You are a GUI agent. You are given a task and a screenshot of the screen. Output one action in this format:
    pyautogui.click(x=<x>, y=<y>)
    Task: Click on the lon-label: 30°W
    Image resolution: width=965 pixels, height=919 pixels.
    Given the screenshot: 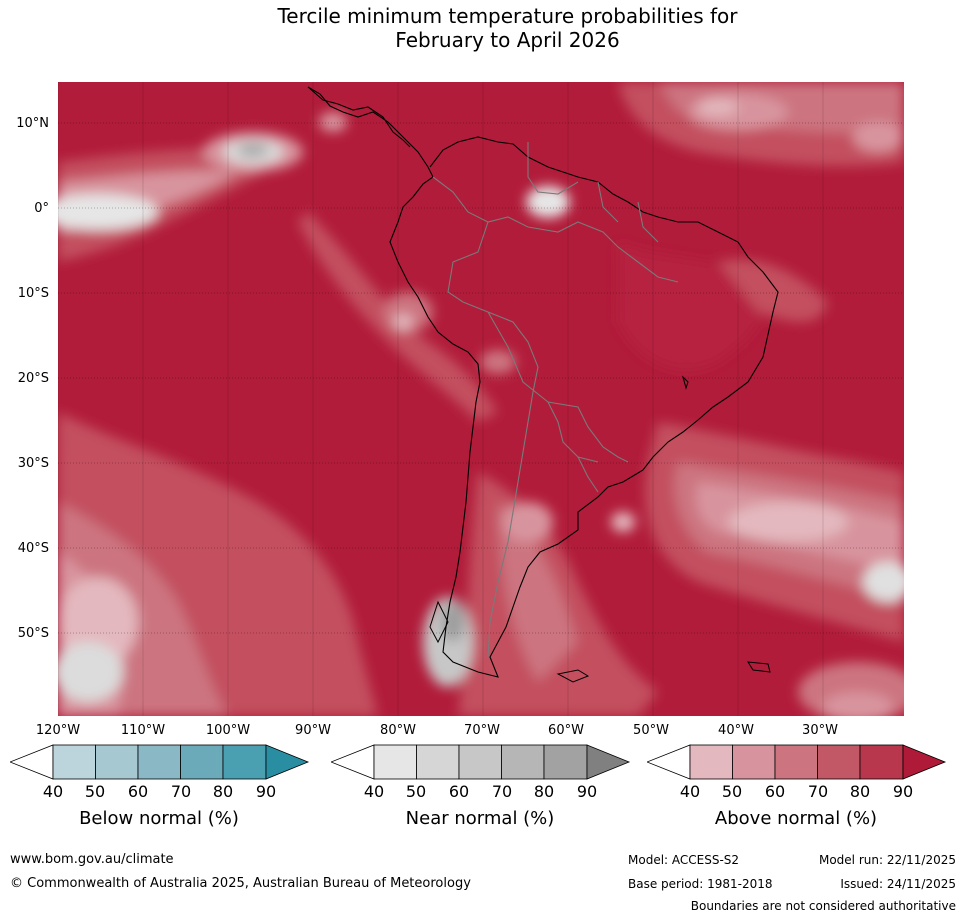 What is the action you would take?
    pyautogui.click(x=820, y=730)
    